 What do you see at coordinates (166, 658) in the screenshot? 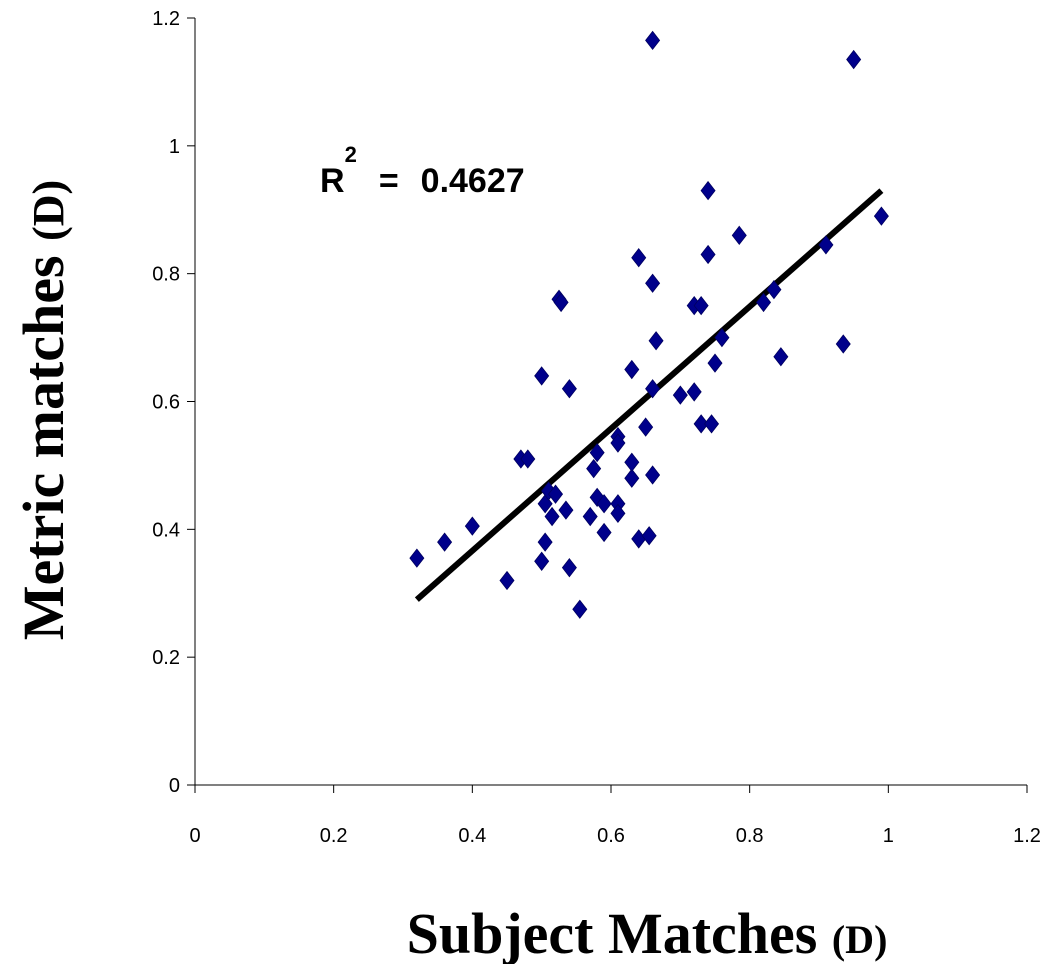
I see `y-tick-label: 0.2` at bounding box center [166, 658].